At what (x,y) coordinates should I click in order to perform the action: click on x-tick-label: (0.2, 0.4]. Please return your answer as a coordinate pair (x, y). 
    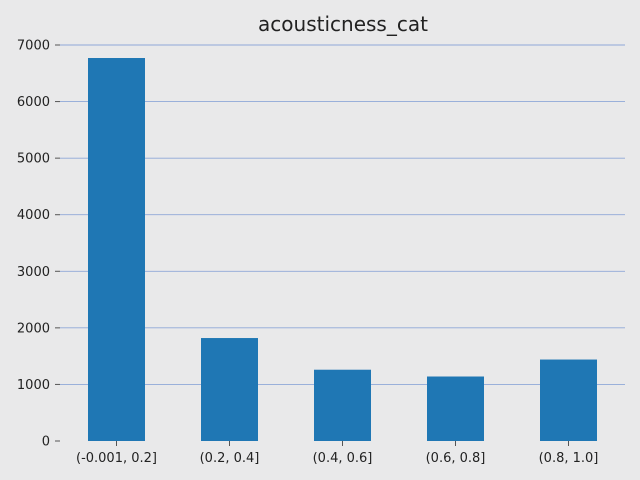
    Looking at the image, I should click on (230, 458).